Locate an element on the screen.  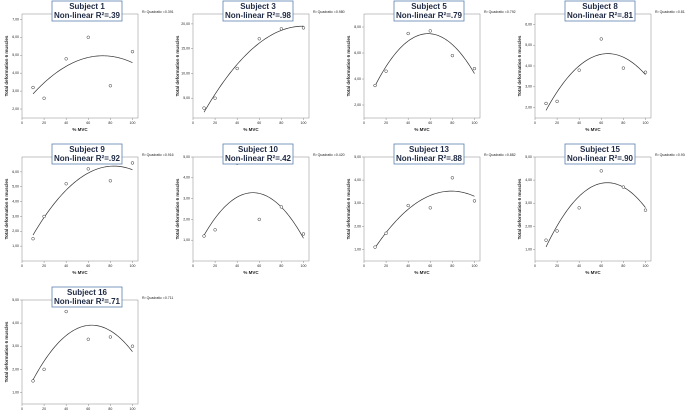
chart-subtitle: Non-linear R²=.42 is located at coordinates (258, 158).